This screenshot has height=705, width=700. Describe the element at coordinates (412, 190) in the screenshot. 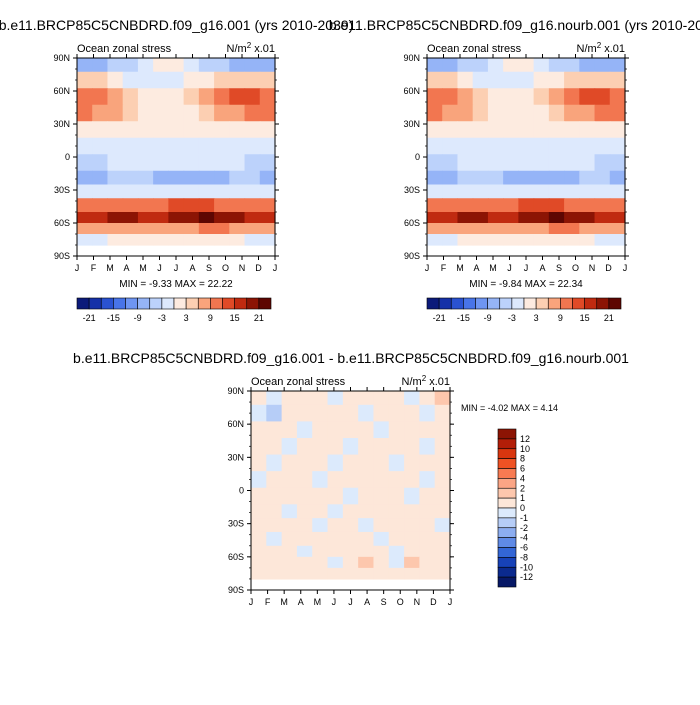

I see `panel-right-y-tick-label: 30S` at that location.